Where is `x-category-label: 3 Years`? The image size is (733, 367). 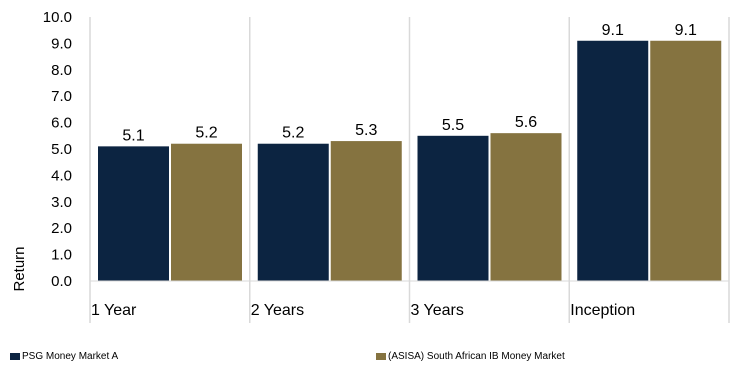
x-category-label: 3 Years is located at coordinates (437, 310).